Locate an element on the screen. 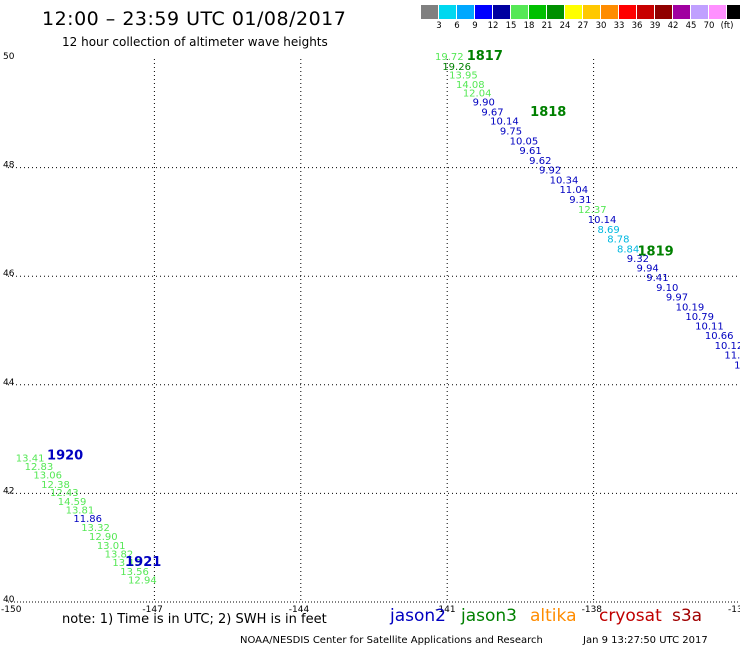  scale-label: 12 is located at coordinates (493, 26).